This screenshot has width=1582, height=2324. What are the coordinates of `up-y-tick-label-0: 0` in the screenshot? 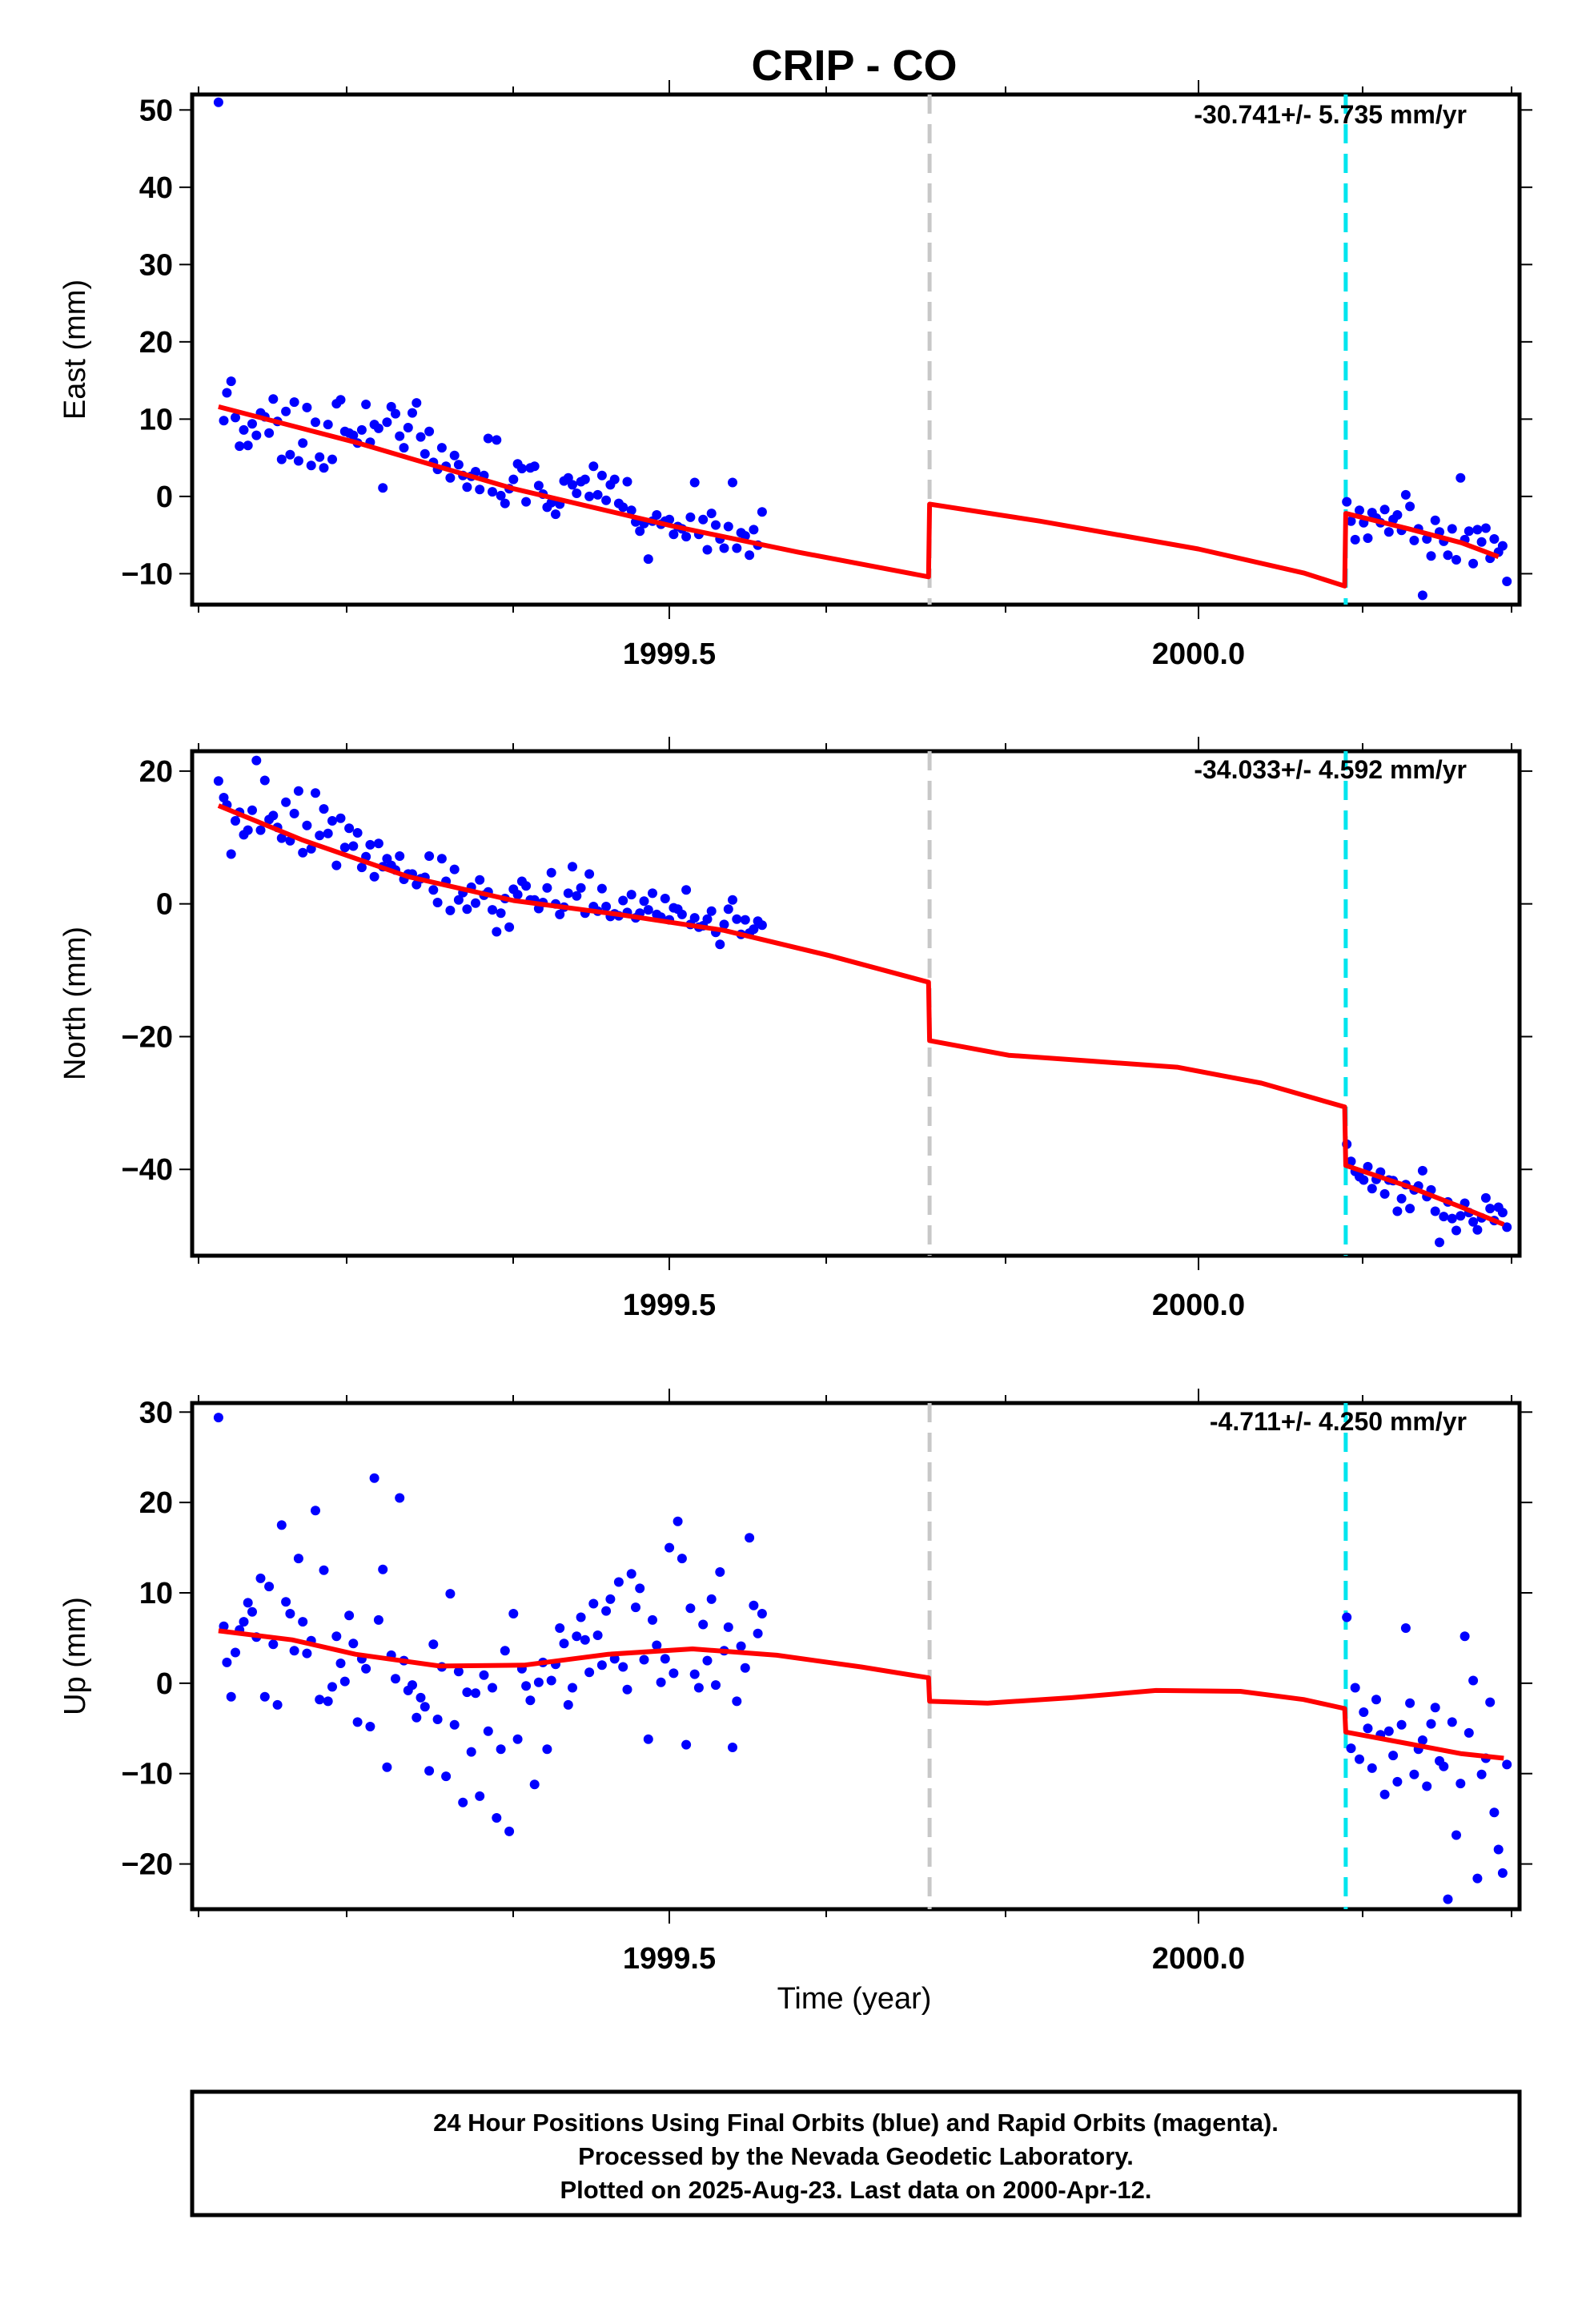 It's located at (164, 1684).